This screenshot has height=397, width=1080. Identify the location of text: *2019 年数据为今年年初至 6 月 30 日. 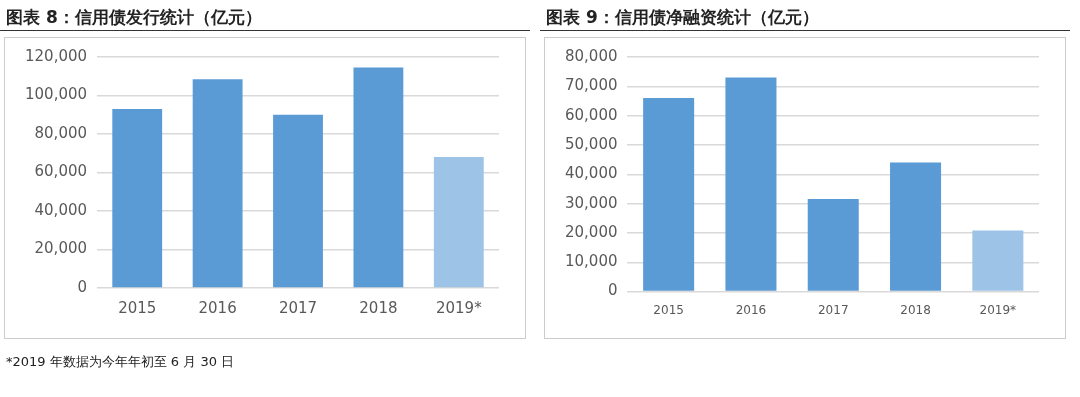
(120, 362).